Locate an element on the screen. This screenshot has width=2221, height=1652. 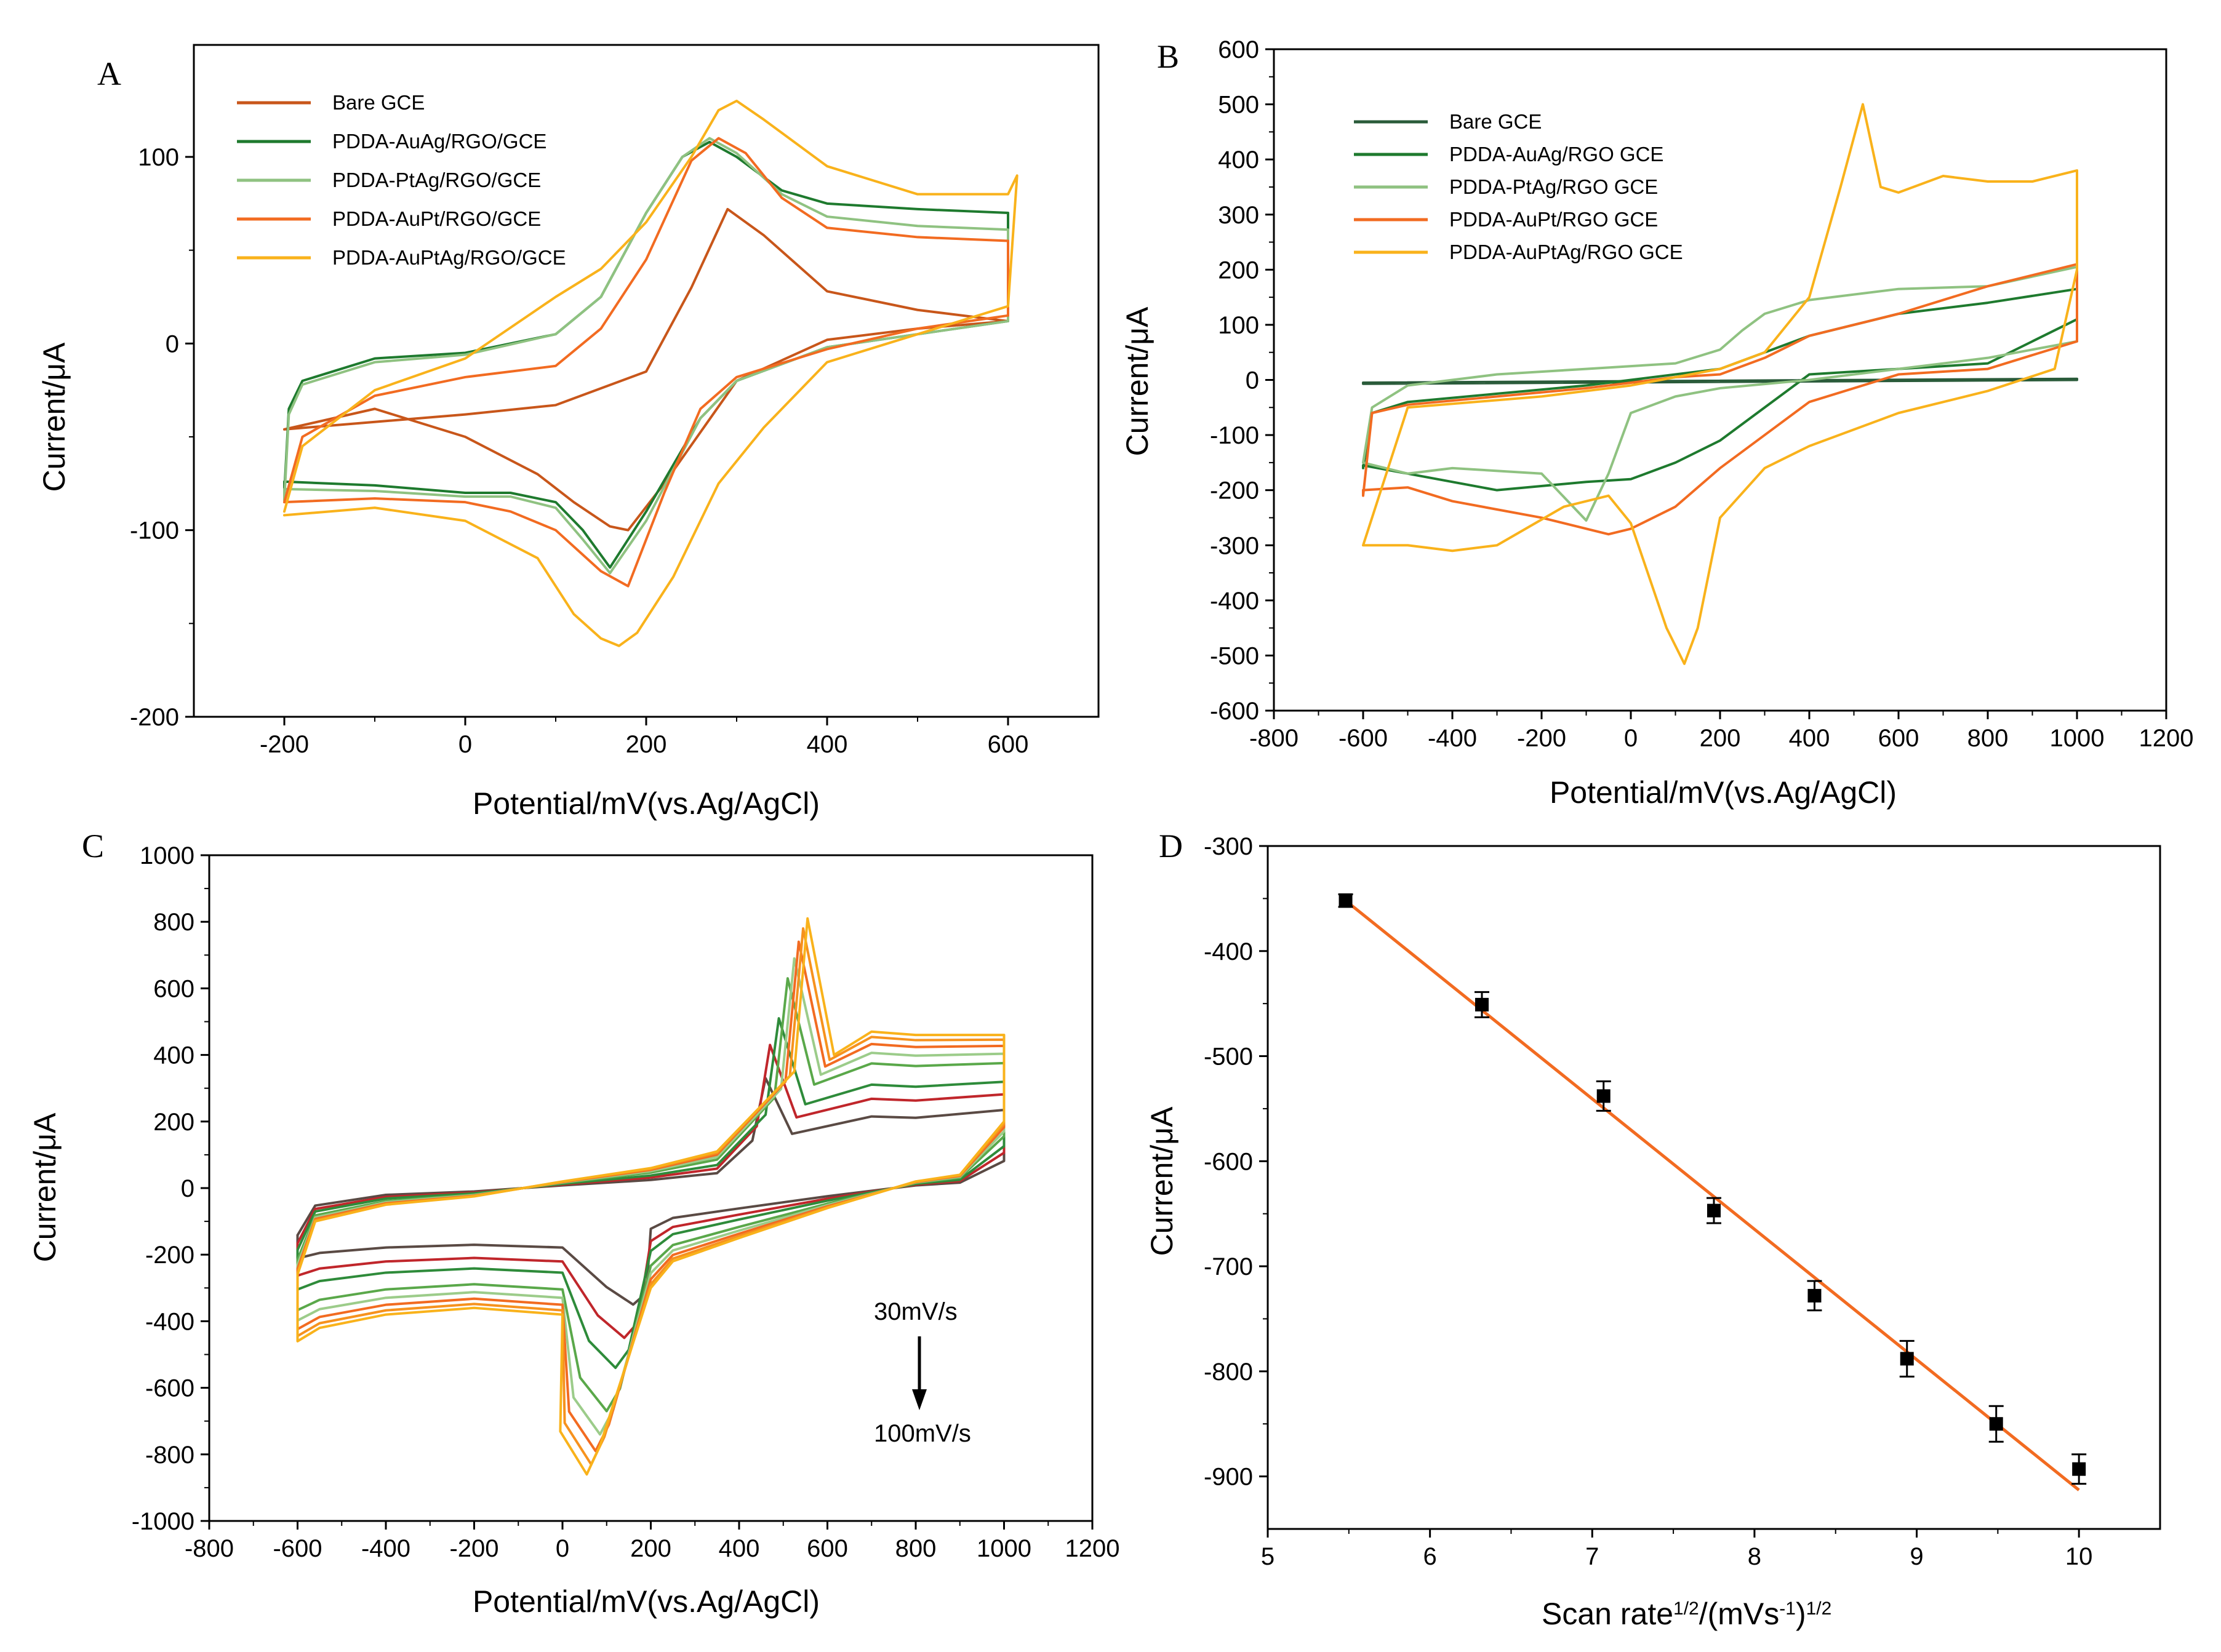
y-tick-label: 800 is located at coordinates (173, 922).